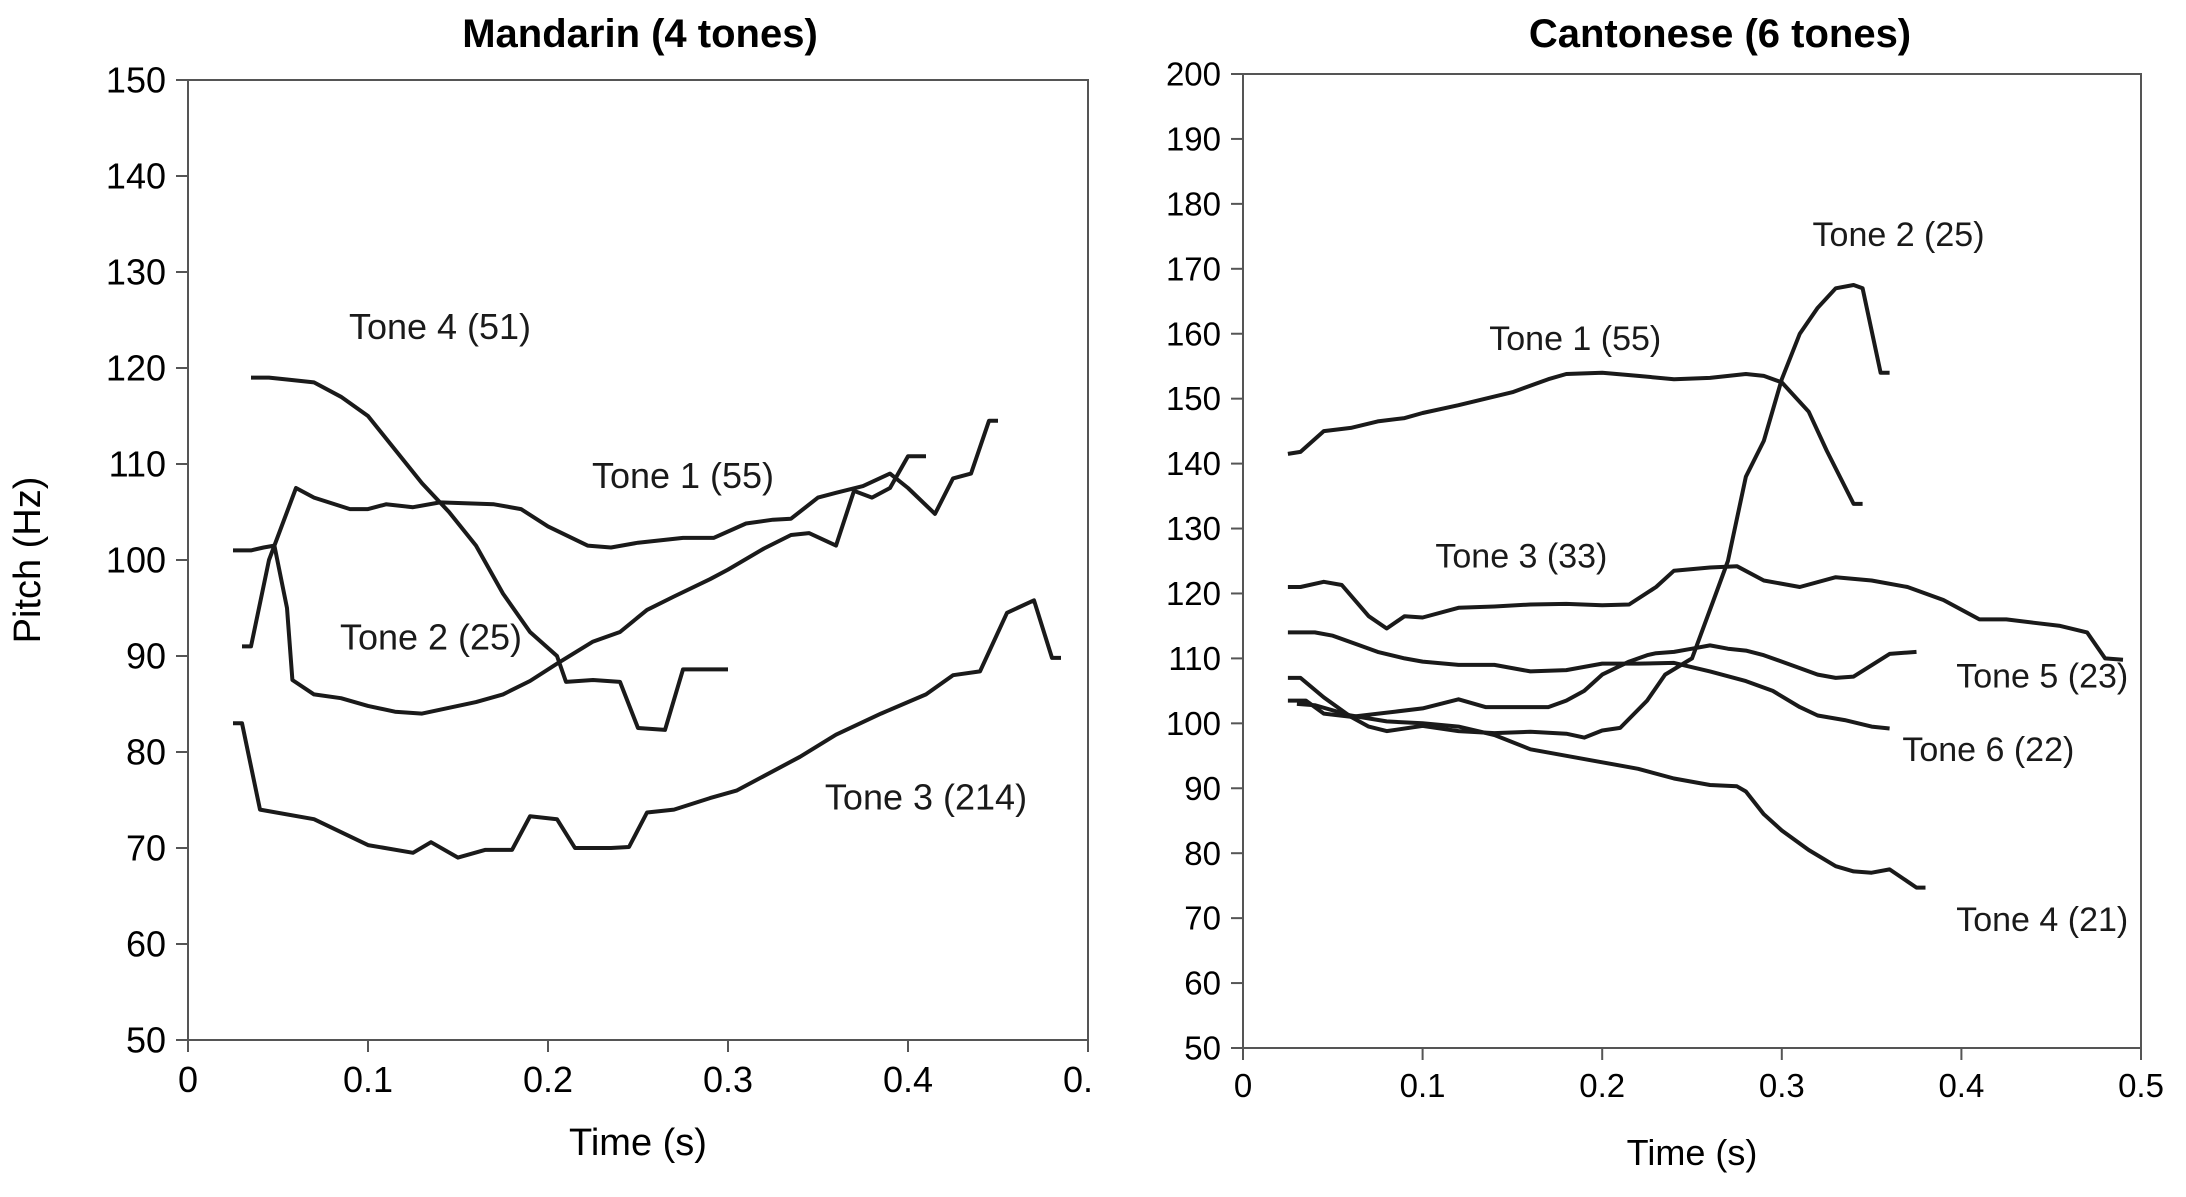 The image size is (2186, 1197). Describe the element at coordinates (28, 560) in the screenshot. I see `y-axis-label: Pitch (Hz)` at that location.